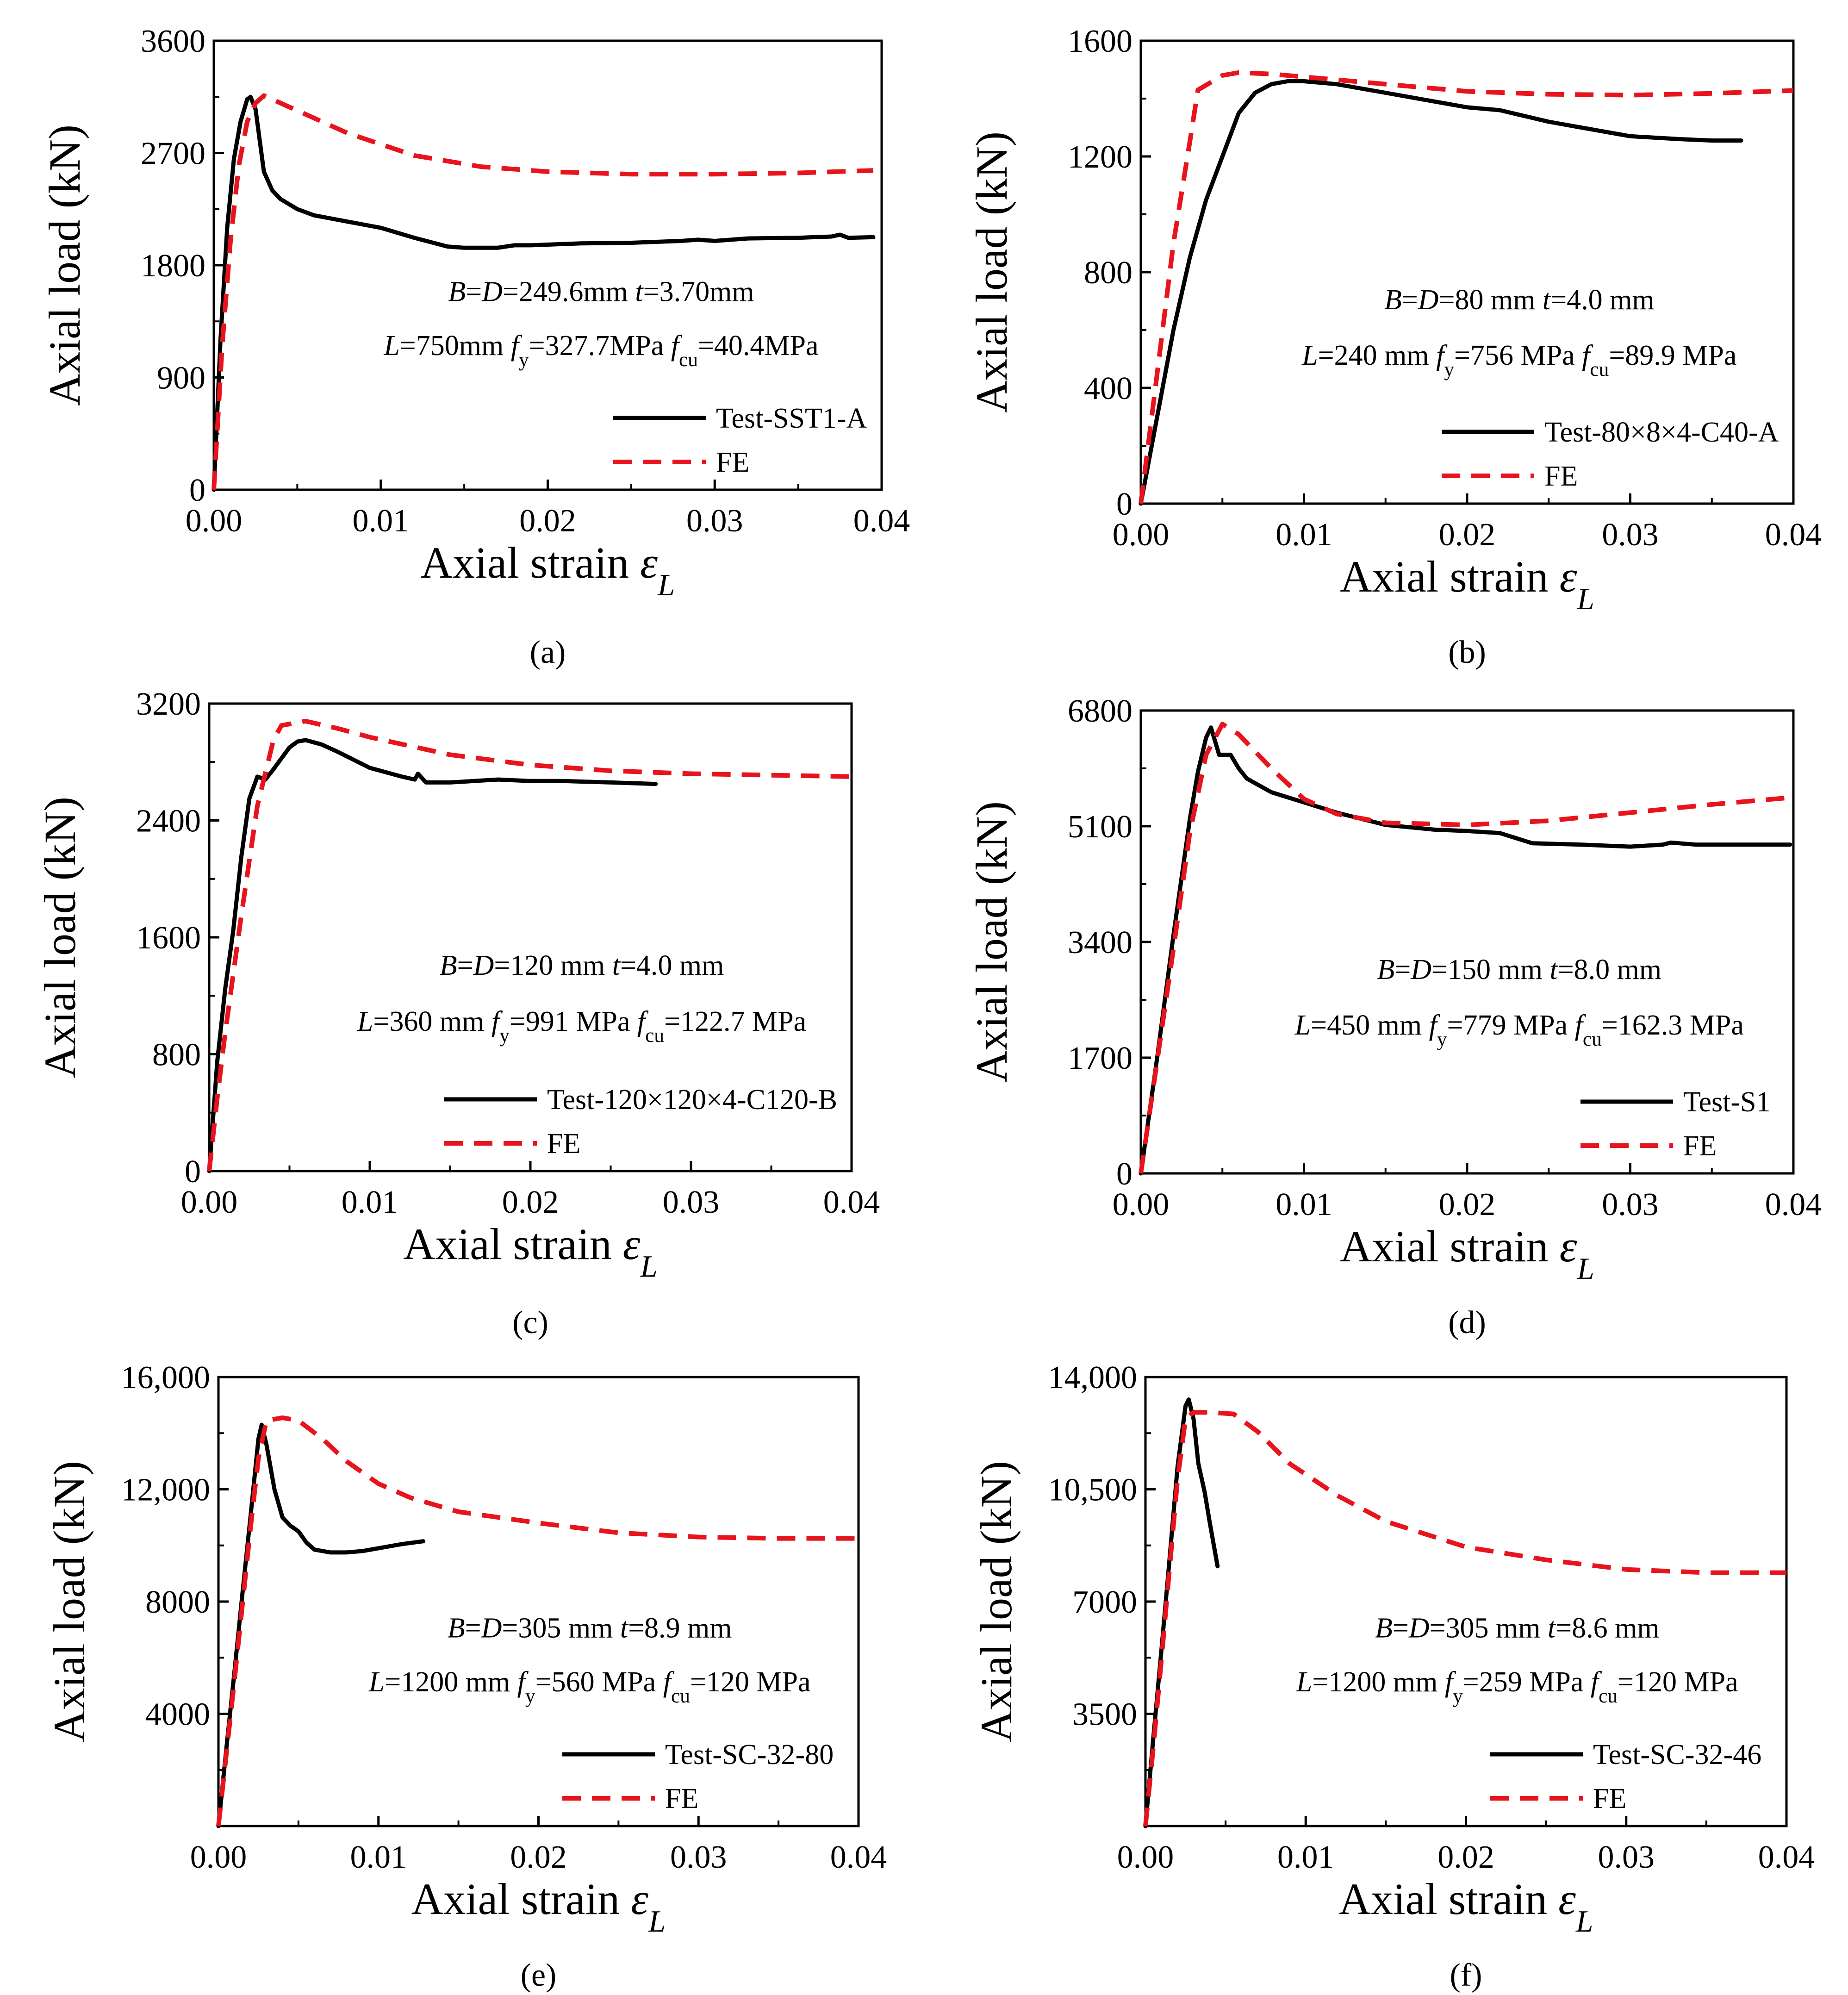 This screenshot has width=1848, height=1995. Describe the element at coordinates (1104, 1715) in the screenshot. I see `y-tick-label: 3500` at that location.